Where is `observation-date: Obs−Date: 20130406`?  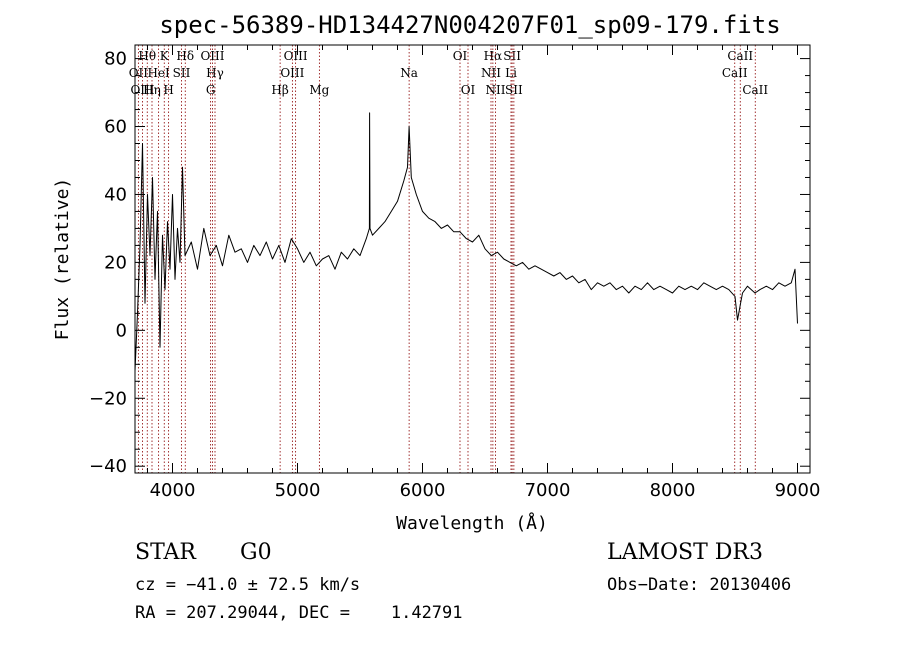 observation-date: Obs−Date: 20130406 is located at coordinates (699, 585).